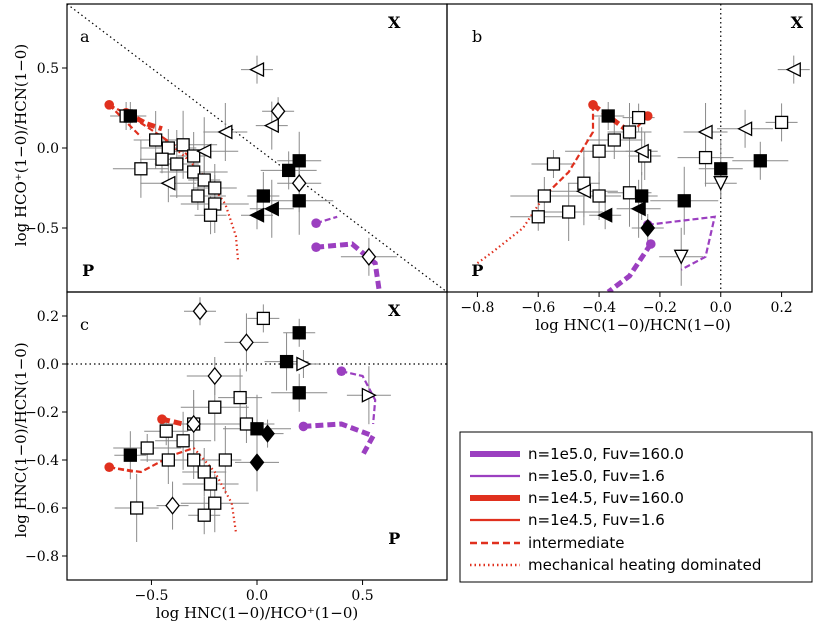 Image resolution: width=820 pixels, height=632 pixels. I want to click on x-tick-label: 0.0, so click(721, 308).